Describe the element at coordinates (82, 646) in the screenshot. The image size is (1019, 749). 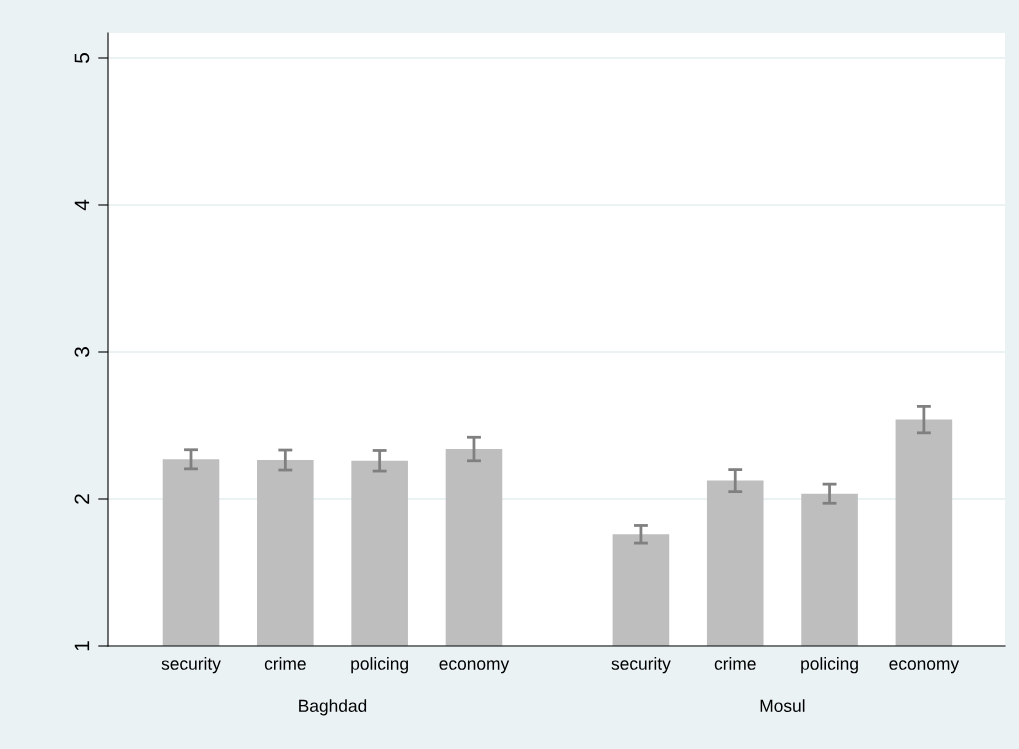
I see `y-tick-label: 1` at that location.